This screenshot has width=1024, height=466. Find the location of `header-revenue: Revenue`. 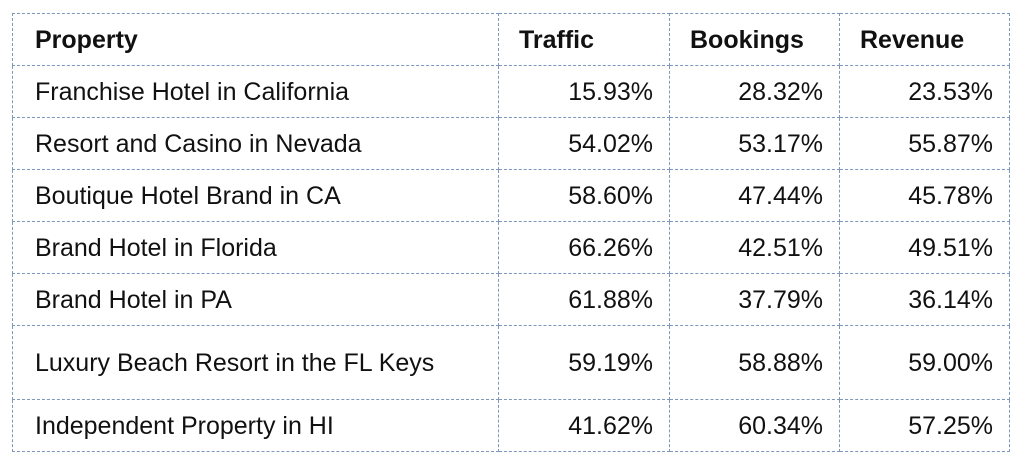

header-revenue: Revenue is located at coordinates (924, 39).